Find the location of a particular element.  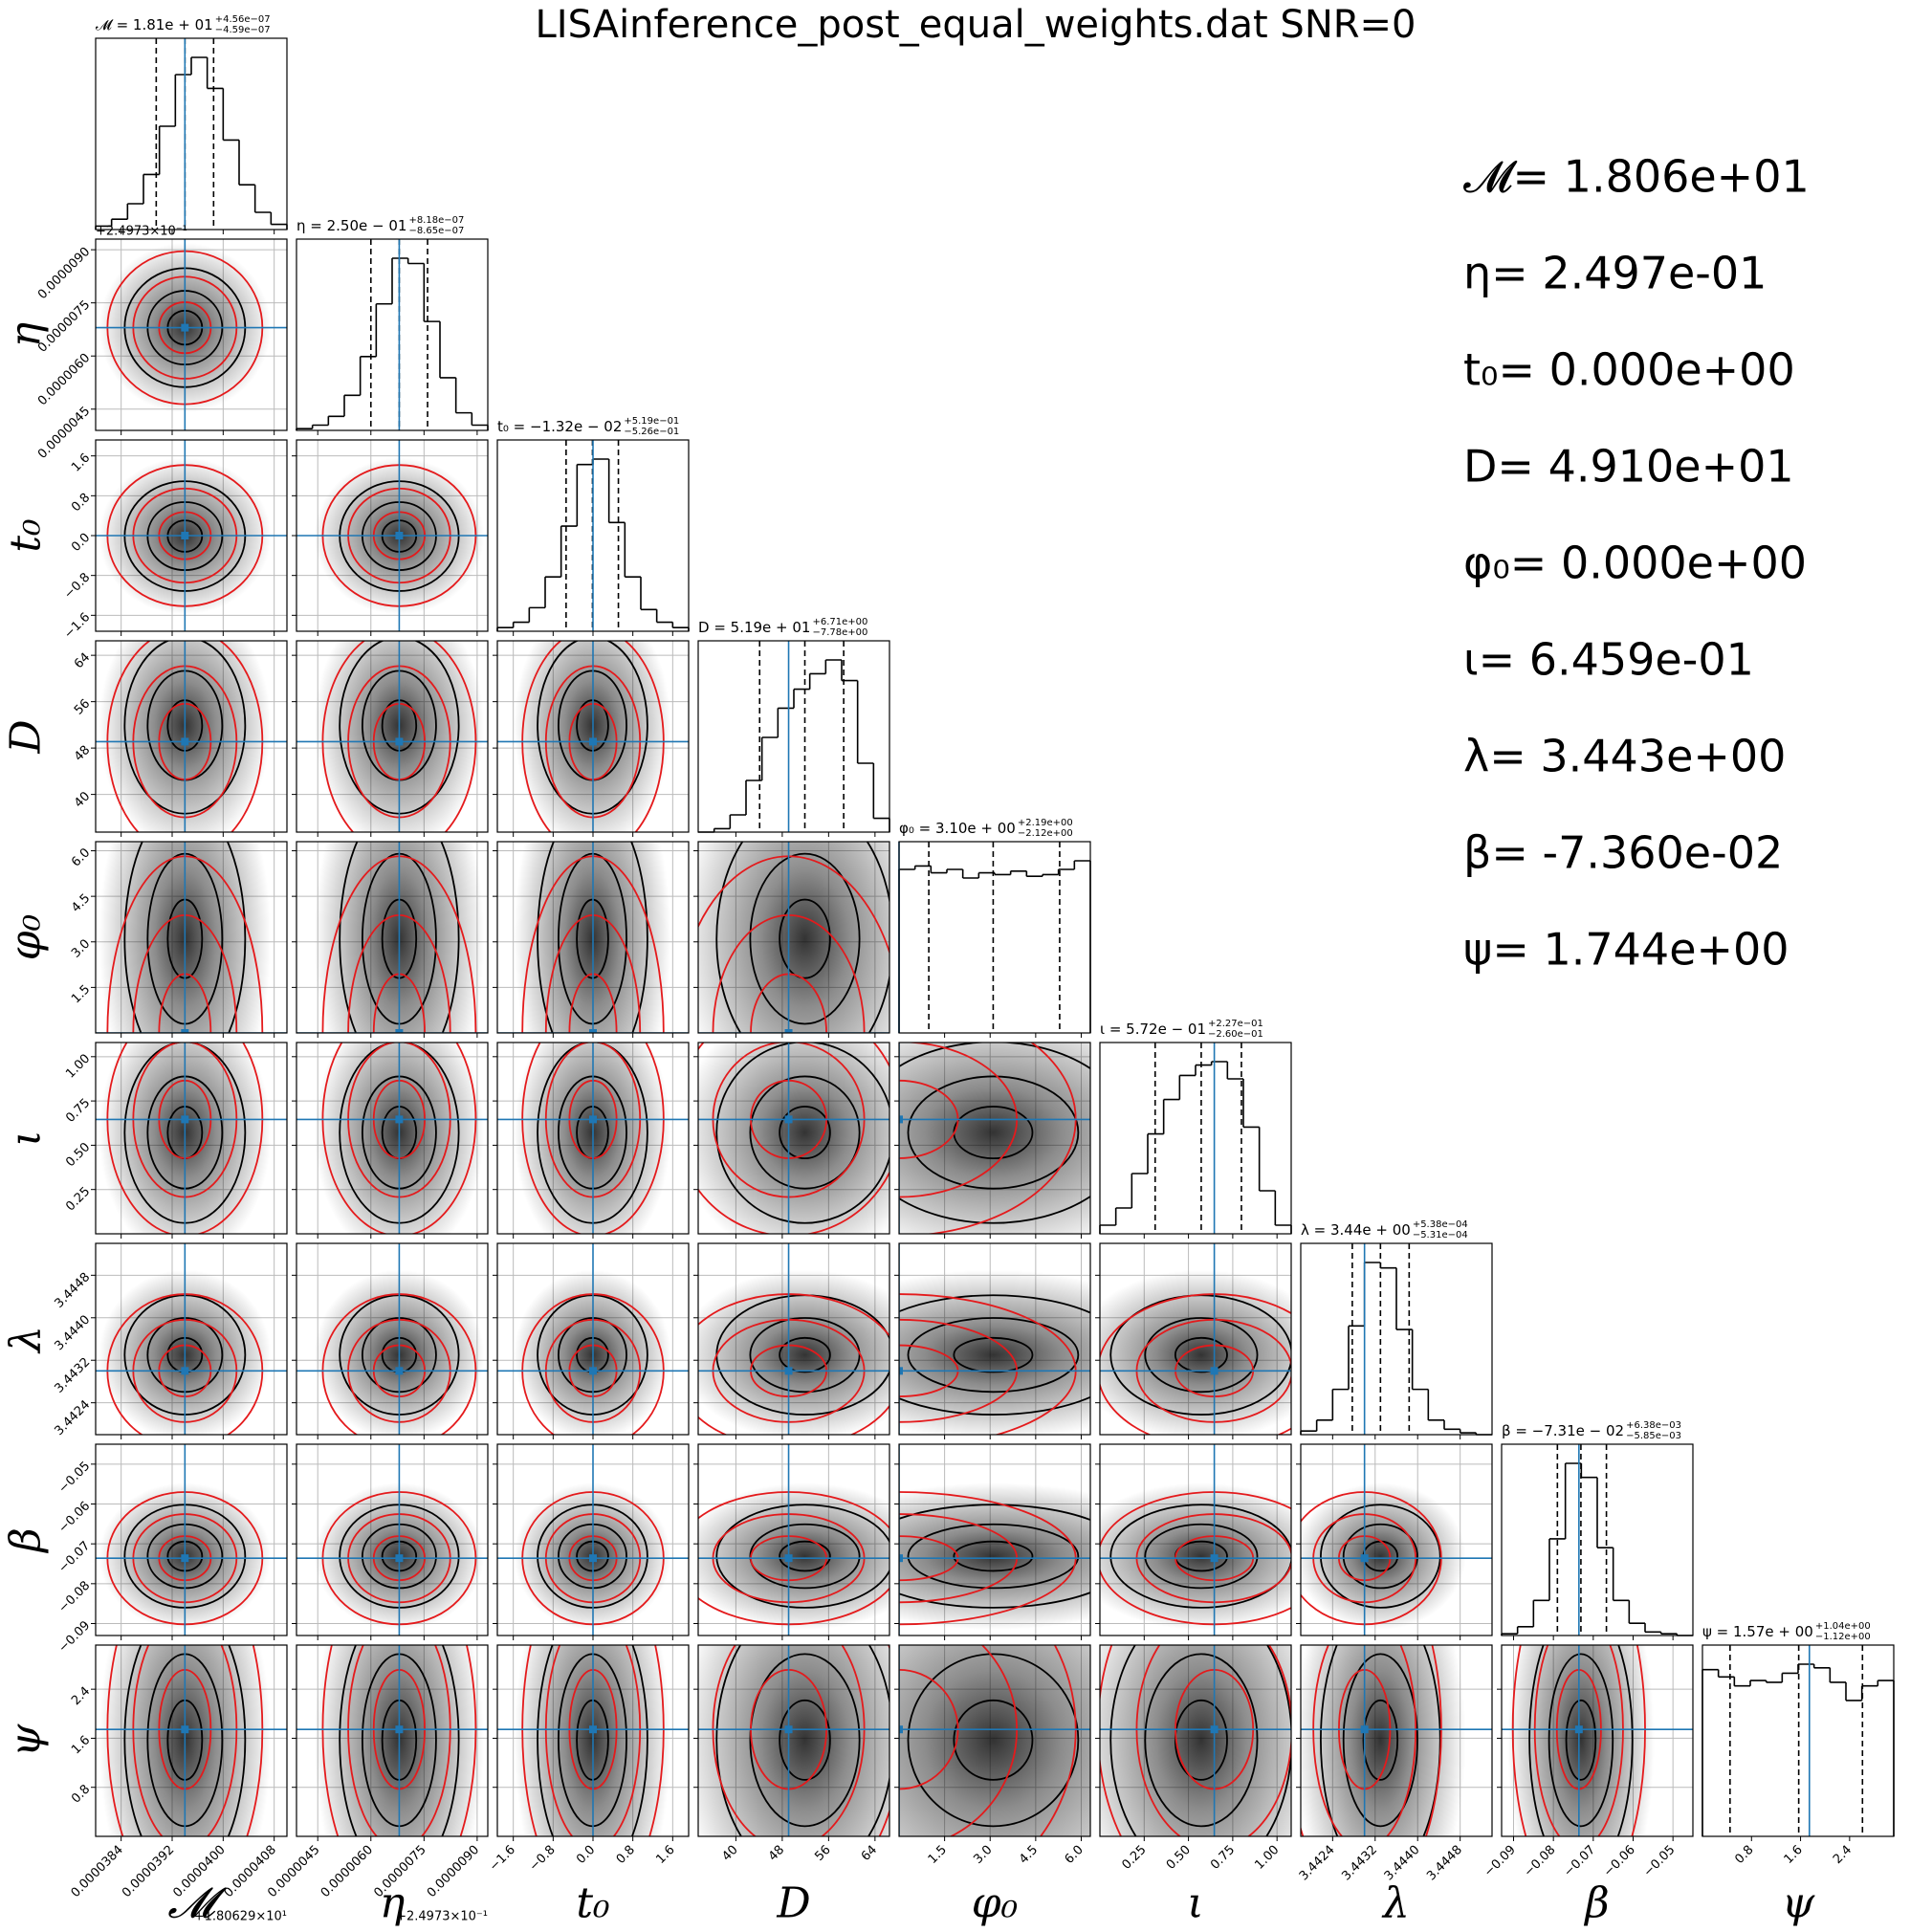

y-tick-label: 64 is located at coordinates (82, 660).